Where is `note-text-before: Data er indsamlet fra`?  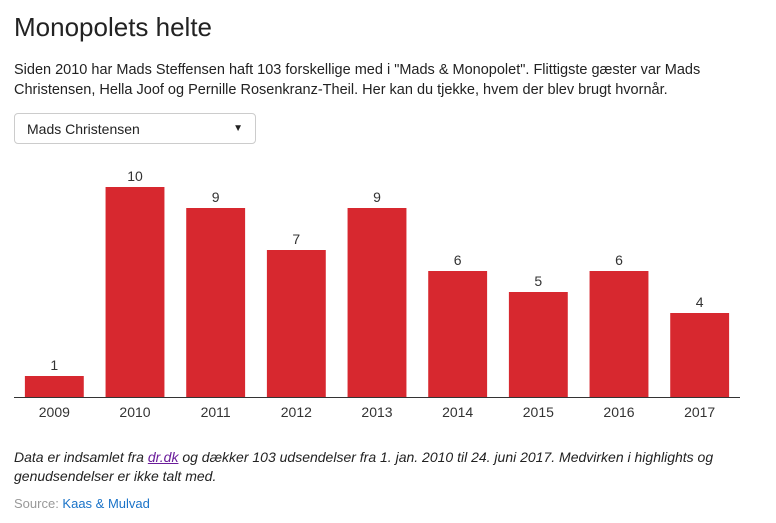
note-text-before: Data er indsamlet fra is located at coordinates (81, 457).